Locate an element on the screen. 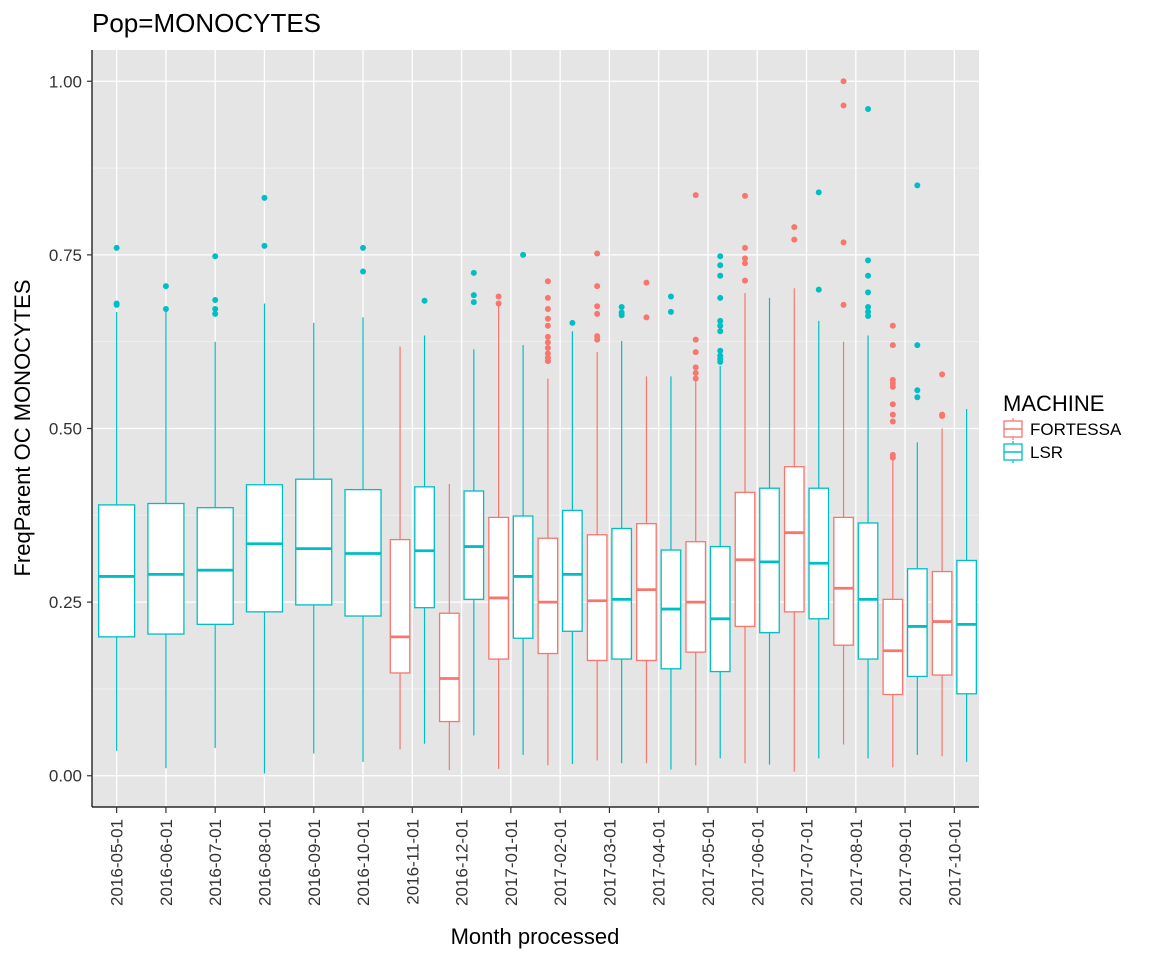 The height and width of the screenshot is (960, 1152). y-axis-title: FreqParent OC MONOCYTES is located at coordinates (22, 427).